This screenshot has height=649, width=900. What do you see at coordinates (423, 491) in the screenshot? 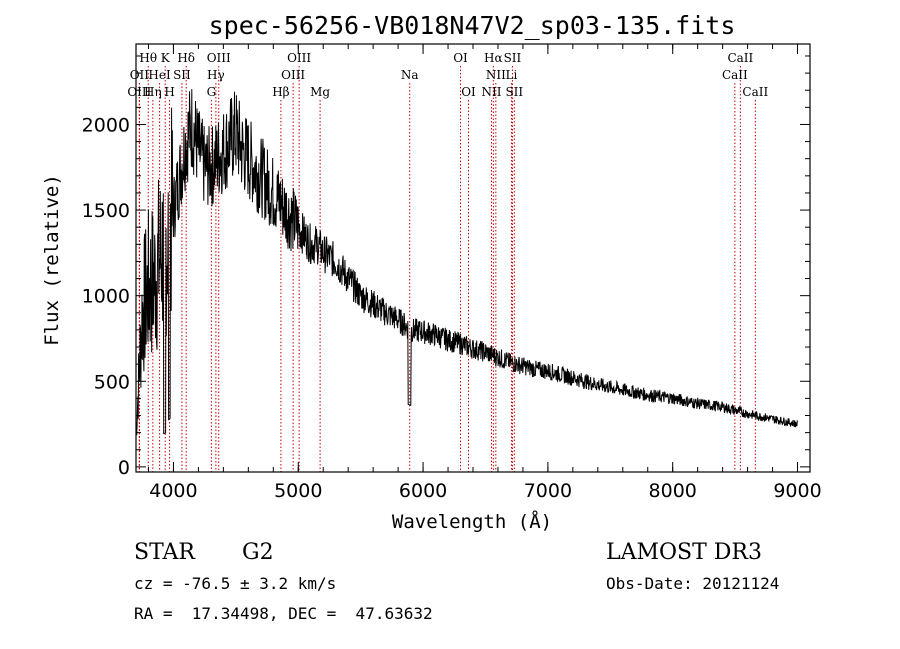
I see `x-tick-label: 6000` at bounding box center [423, 491].